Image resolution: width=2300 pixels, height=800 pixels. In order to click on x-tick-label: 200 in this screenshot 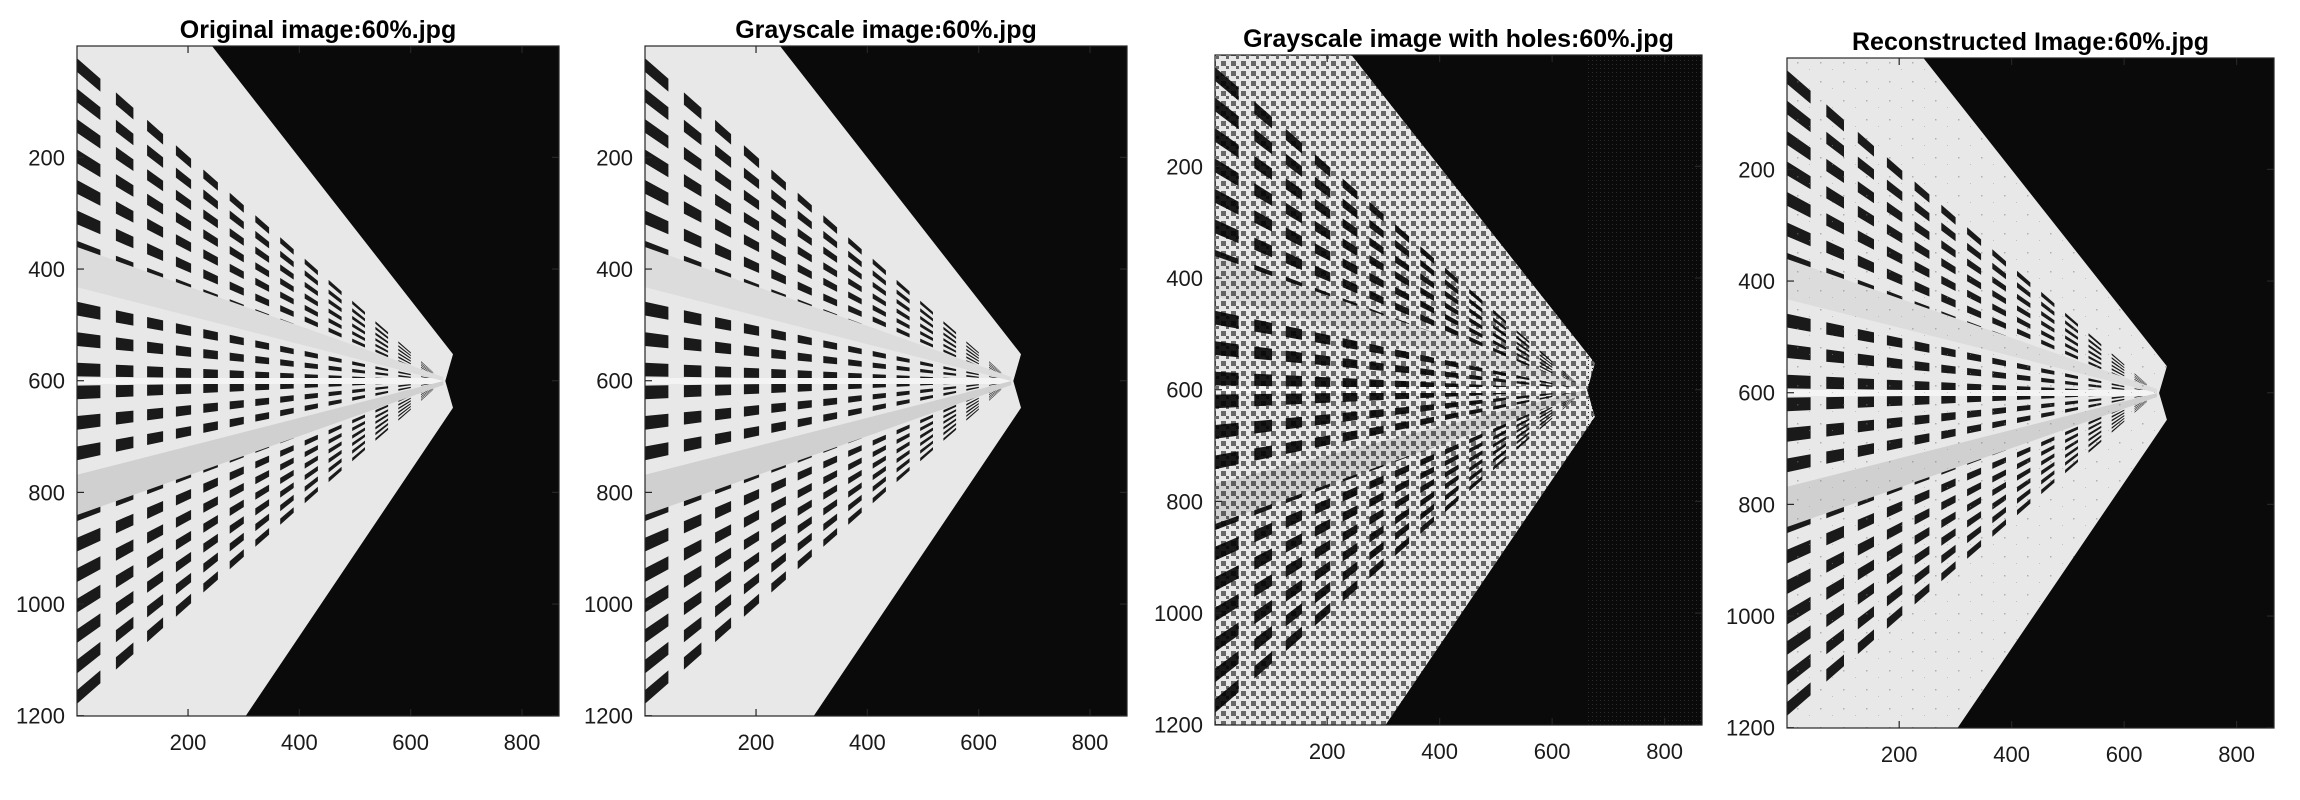, I will do `click(756, 742)`.